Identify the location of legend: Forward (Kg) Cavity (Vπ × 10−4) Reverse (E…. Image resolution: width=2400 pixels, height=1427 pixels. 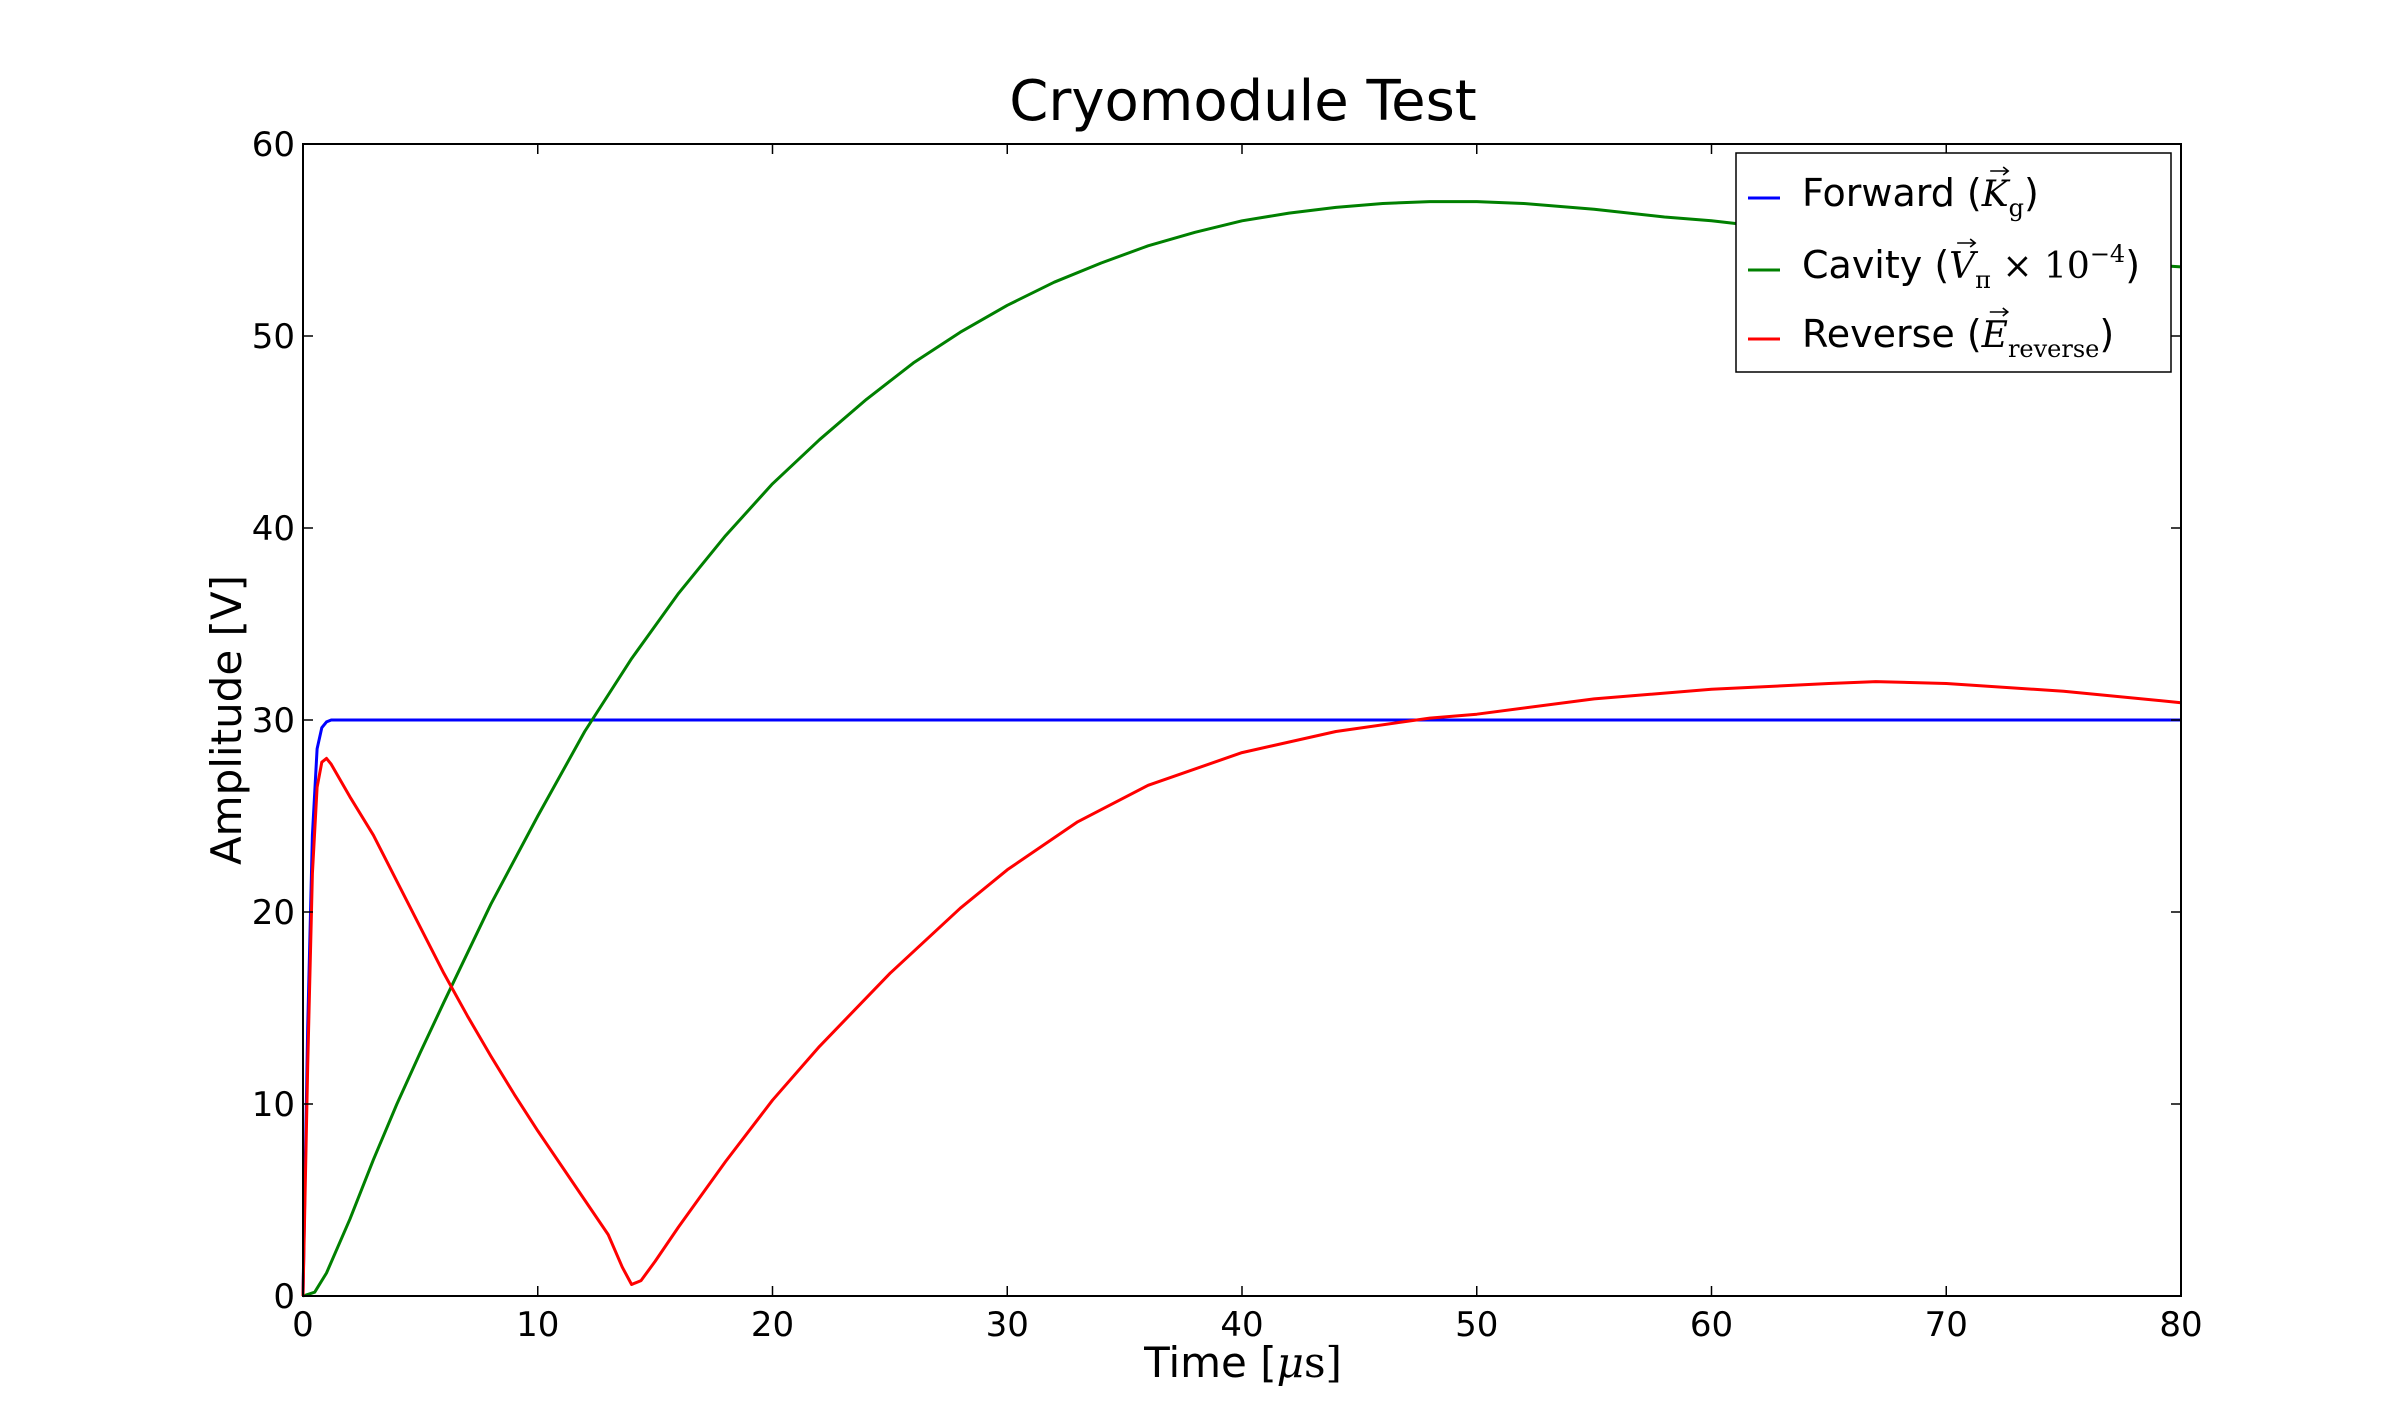
(1953, 262).